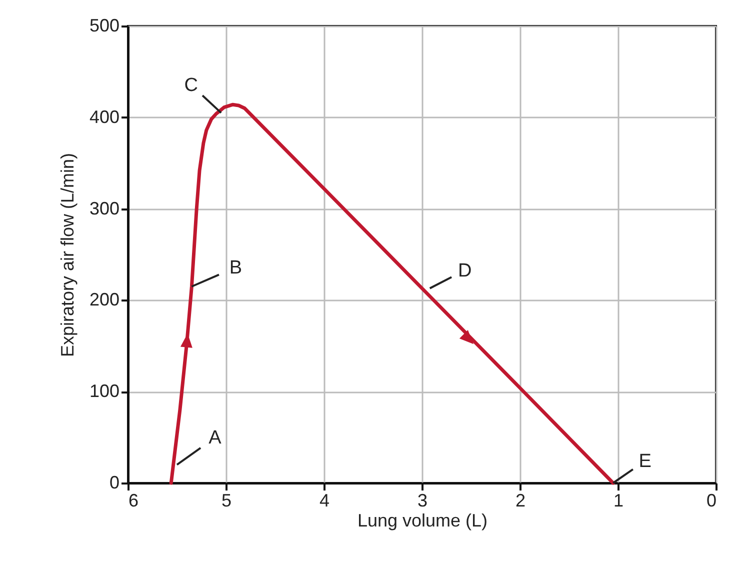  I want to click on annotation: E, so click(645, 461).